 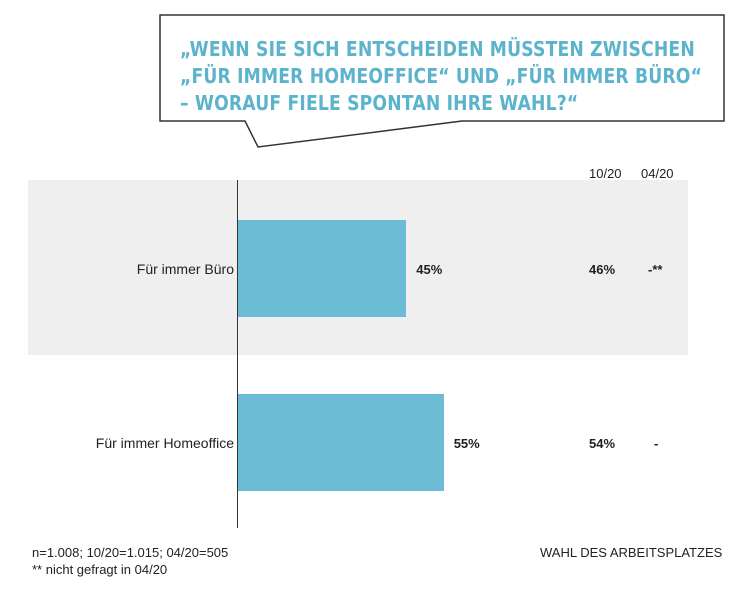 I want to click on y-axis-line, so click(x=237, y=354).